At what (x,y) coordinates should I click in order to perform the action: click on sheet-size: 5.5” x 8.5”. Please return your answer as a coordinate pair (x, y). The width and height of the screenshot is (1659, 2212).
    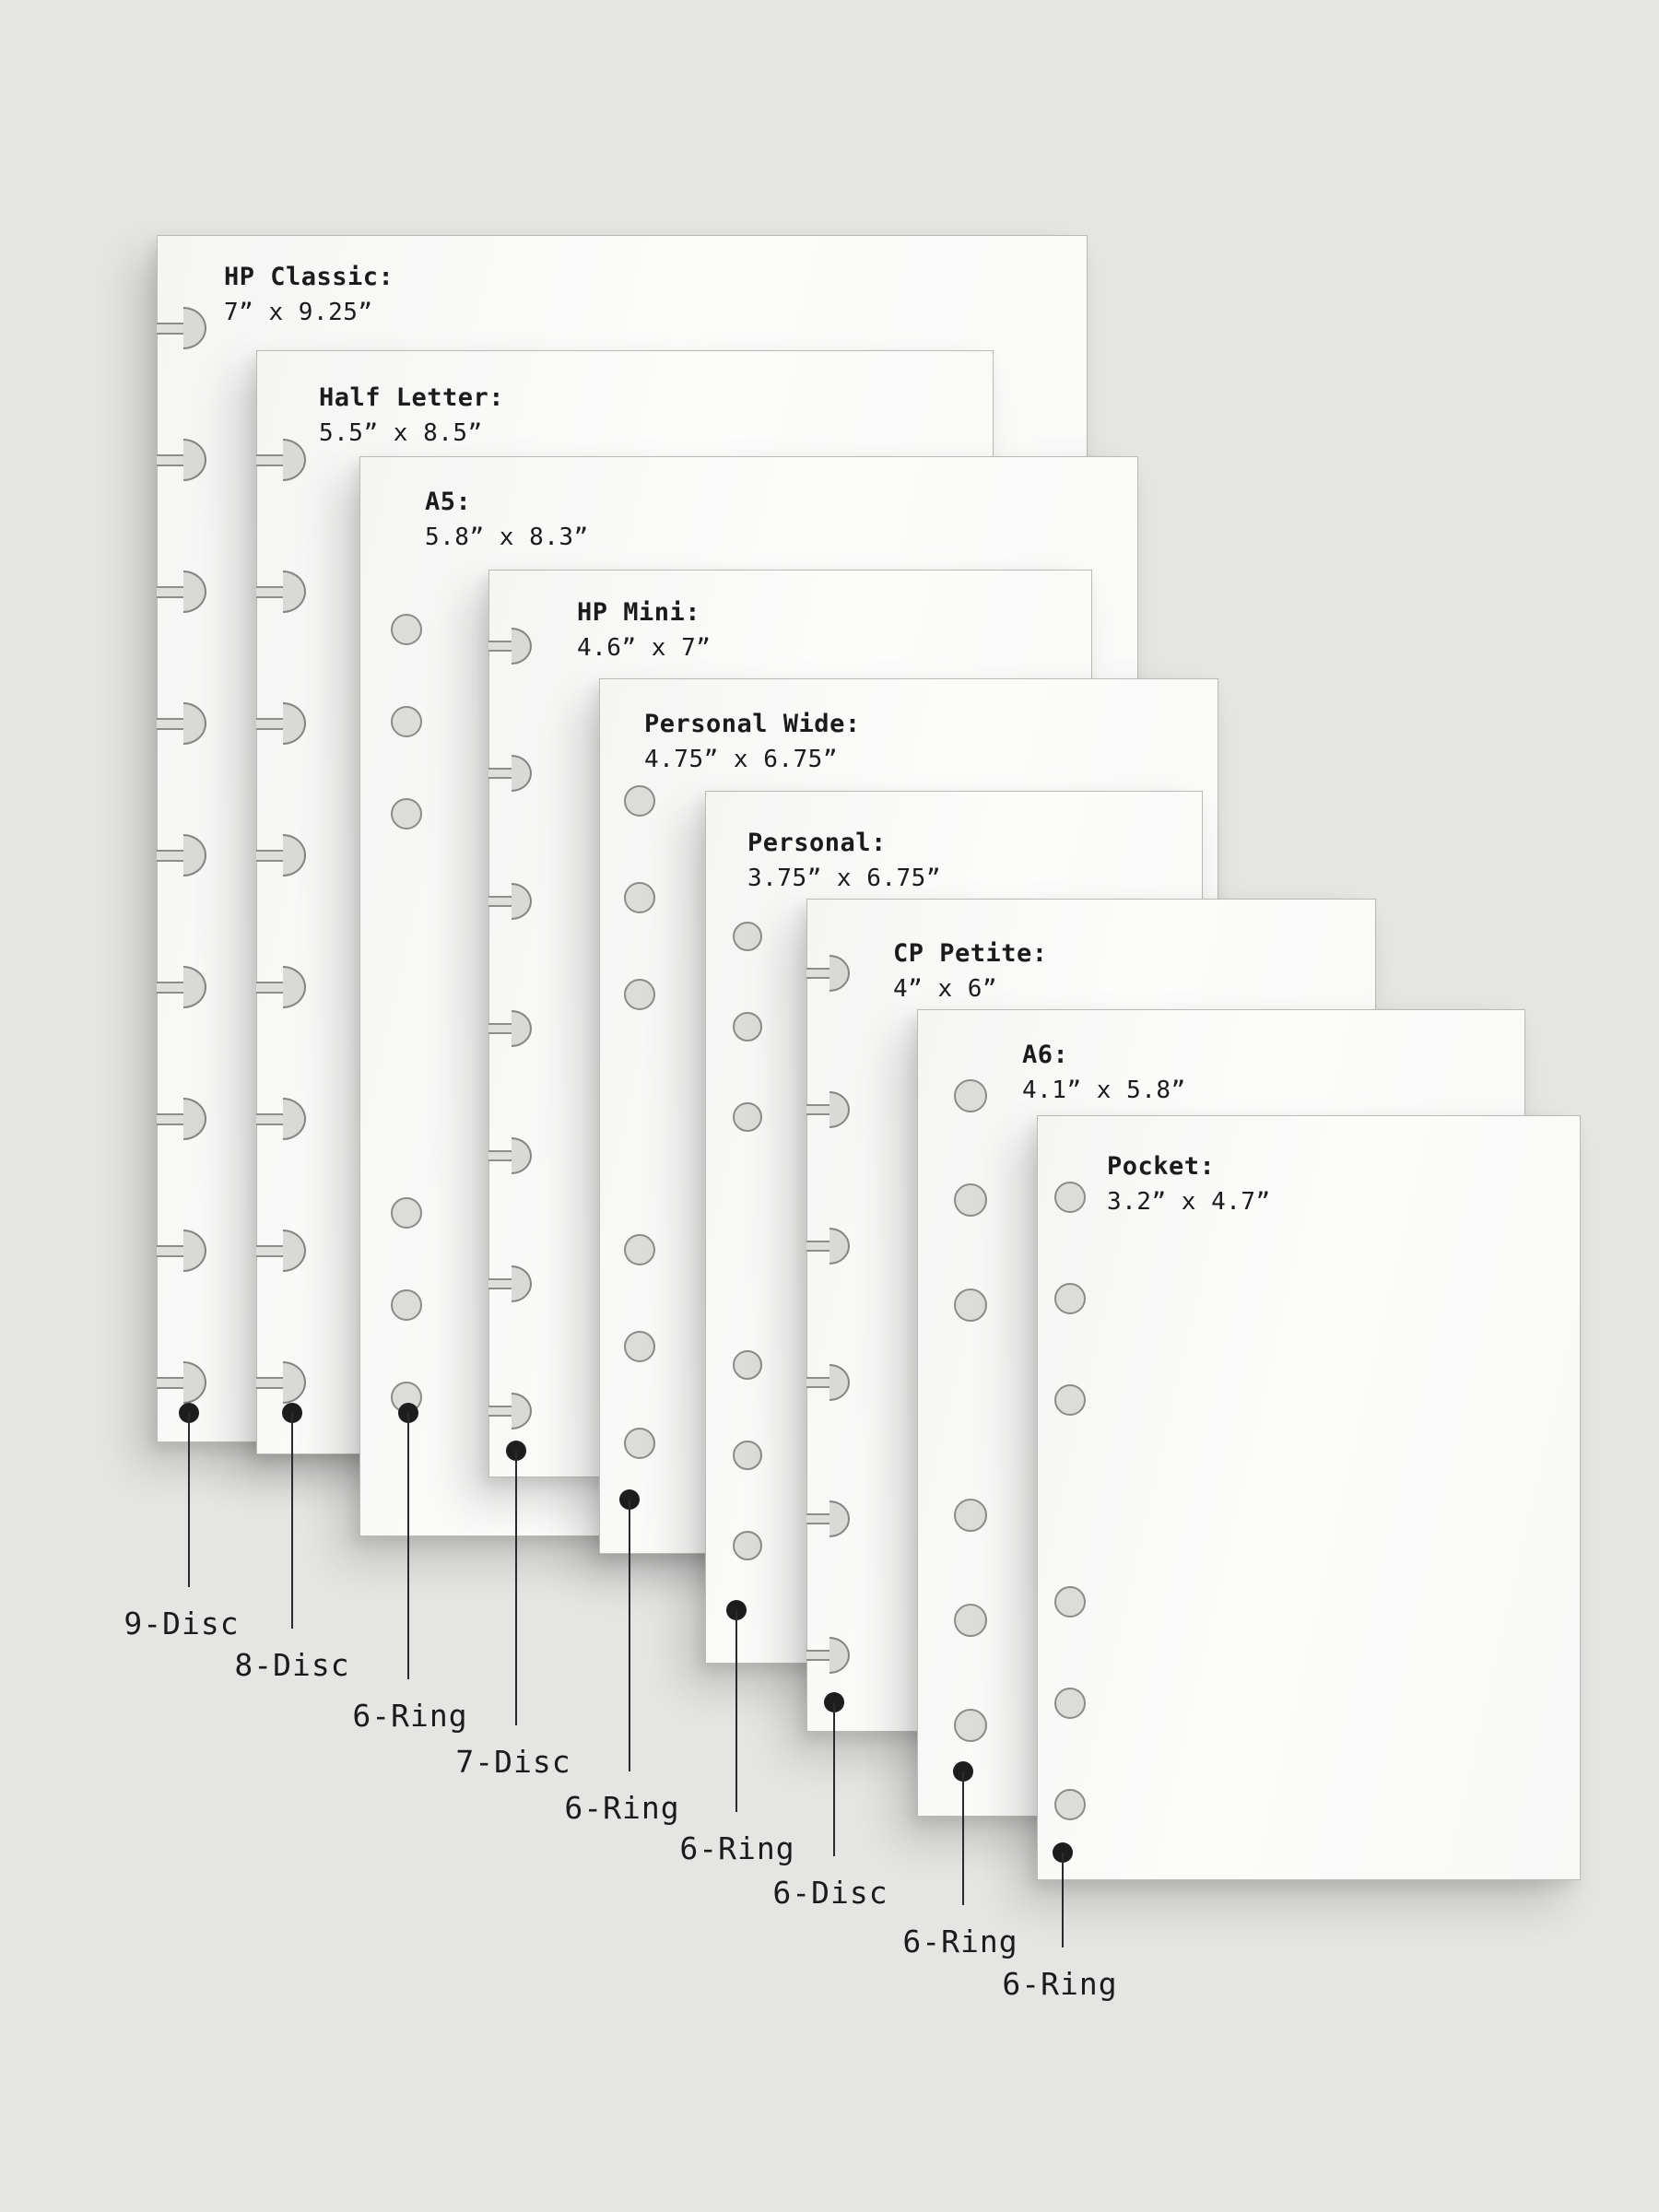
    Looking at the image, I should click on (401, 433).